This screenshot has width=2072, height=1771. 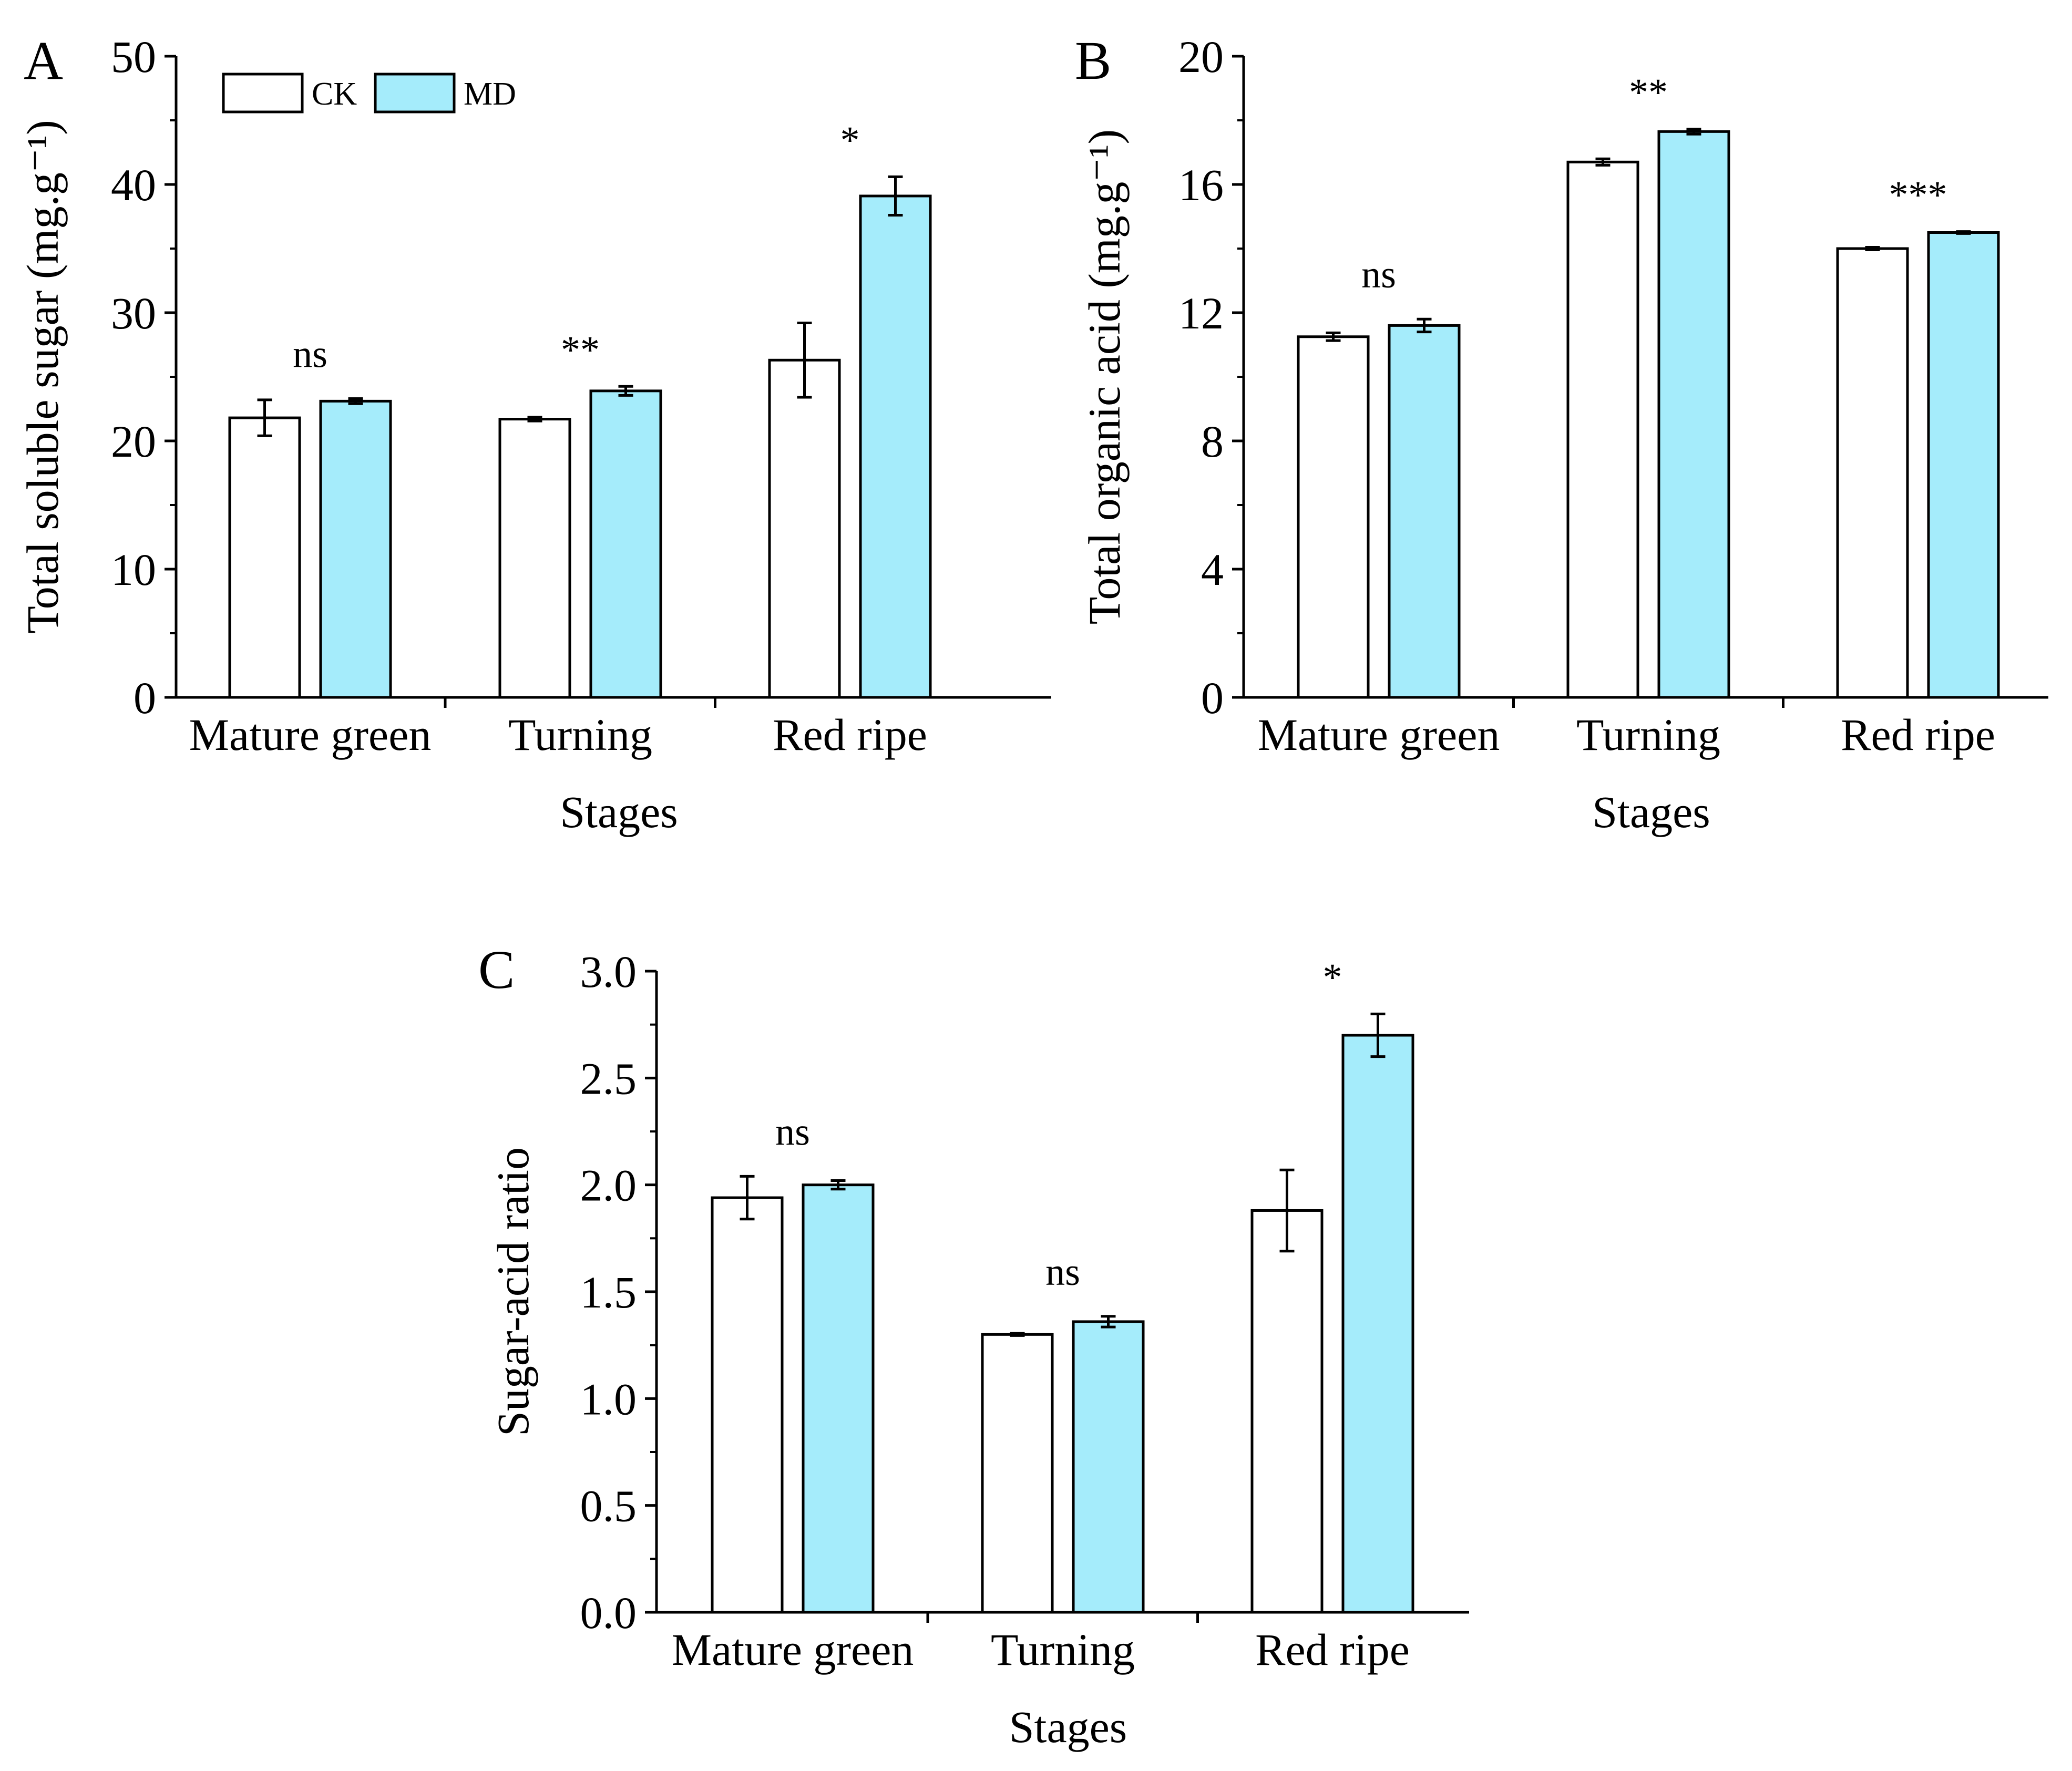 I want to click on legend-swatch-ck, so click(x=263, y=93).